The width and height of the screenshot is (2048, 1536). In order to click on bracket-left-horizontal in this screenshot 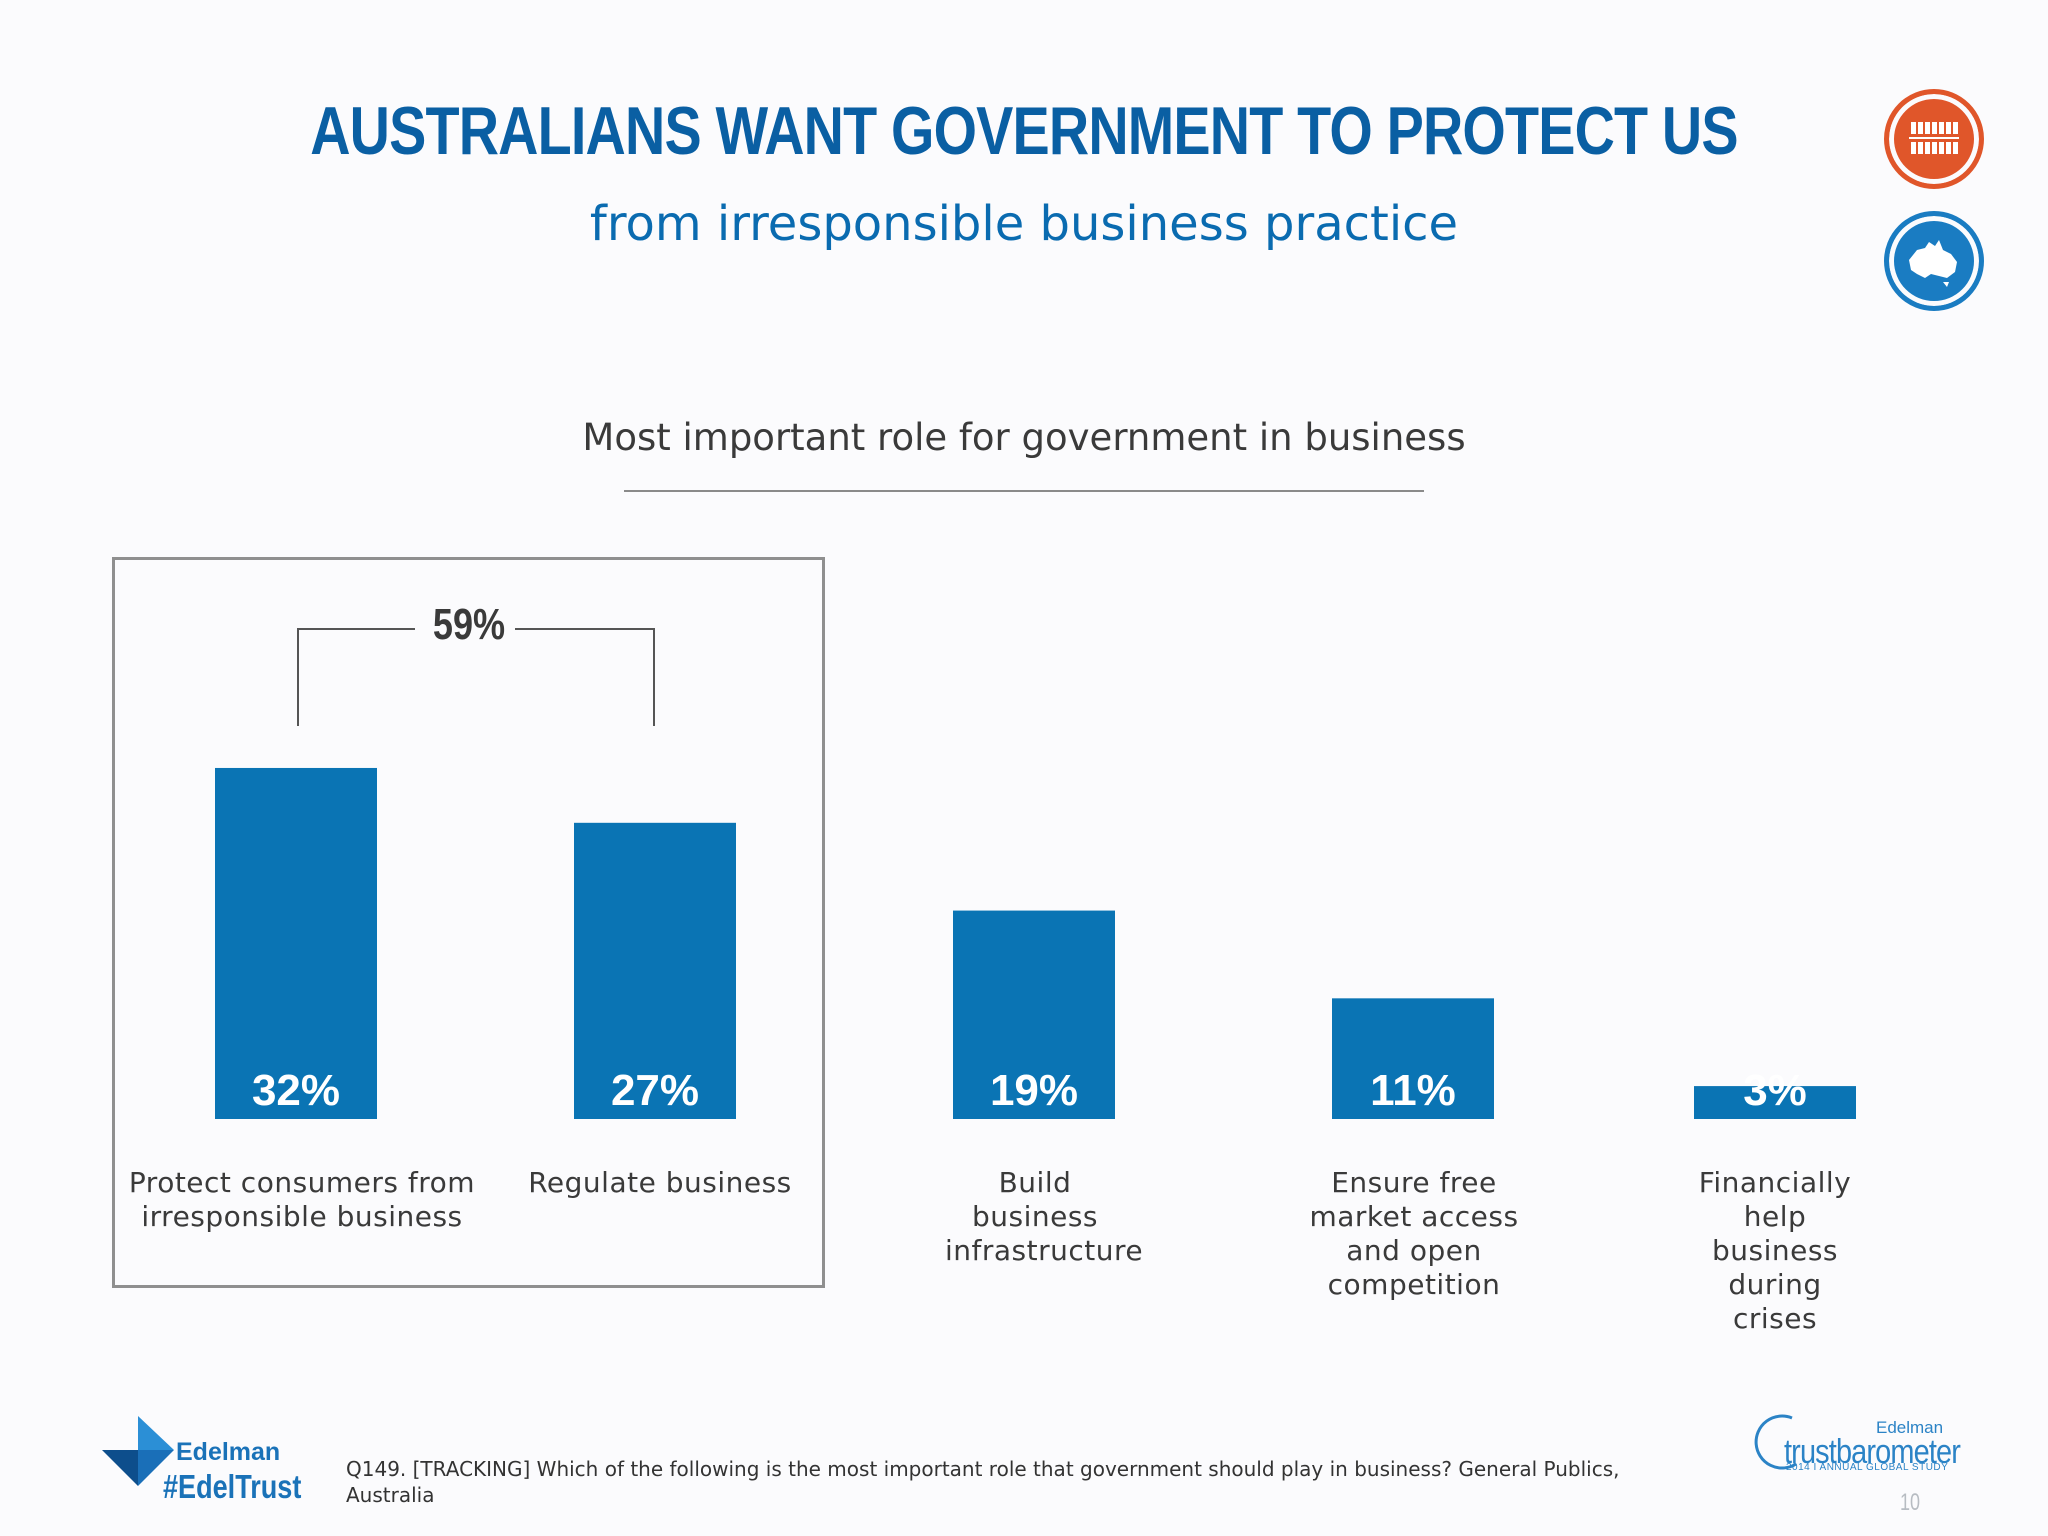, I will do `click(356, 629)`.